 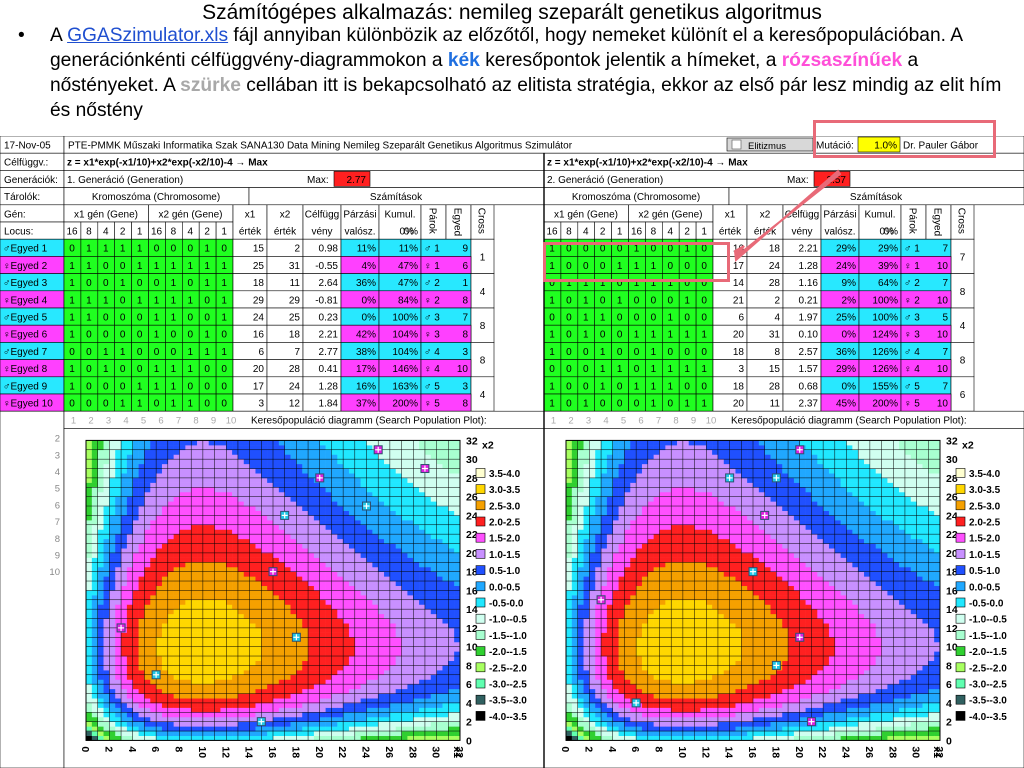 What do you see at coordinates (59, 35) in the screenshot?
I see `text-part-1: A` at bounding box center [59, 35].